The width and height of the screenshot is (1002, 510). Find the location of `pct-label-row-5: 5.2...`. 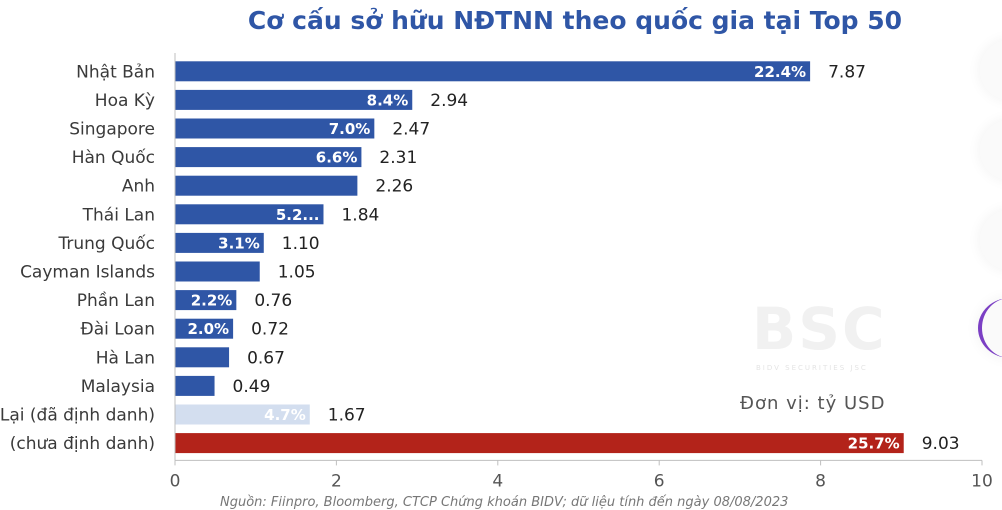

pct-label-row-5: 5.2... is located at coordinates (298, 215).